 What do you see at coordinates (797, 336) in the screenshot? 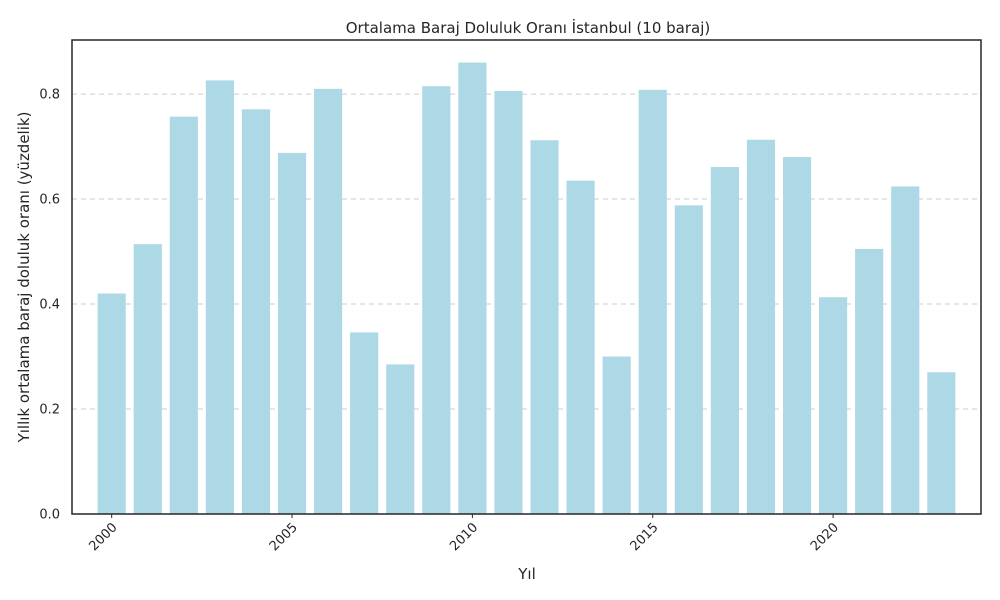
I see `bar-2019` at bounding box center [797, 336].